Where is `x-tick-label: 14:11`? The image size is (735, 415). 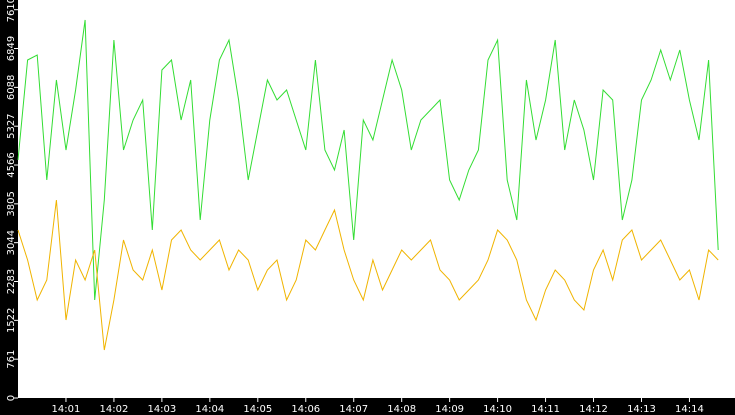 x-tick-label: 14:11 is located at coordinates (545, 409).